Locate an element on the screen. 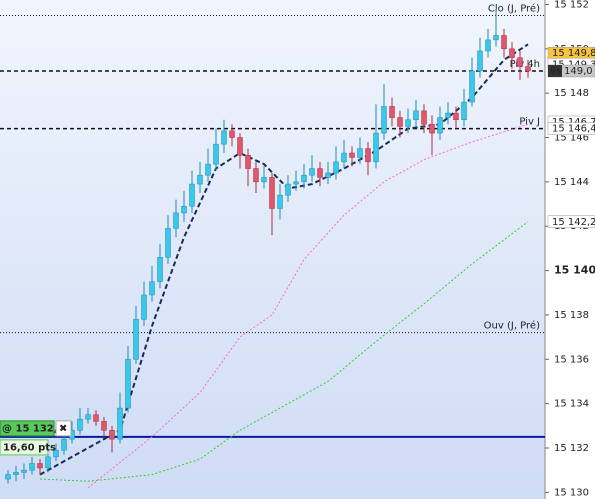  y-tick-label: 15 148 is located at coordinates (571, 93).